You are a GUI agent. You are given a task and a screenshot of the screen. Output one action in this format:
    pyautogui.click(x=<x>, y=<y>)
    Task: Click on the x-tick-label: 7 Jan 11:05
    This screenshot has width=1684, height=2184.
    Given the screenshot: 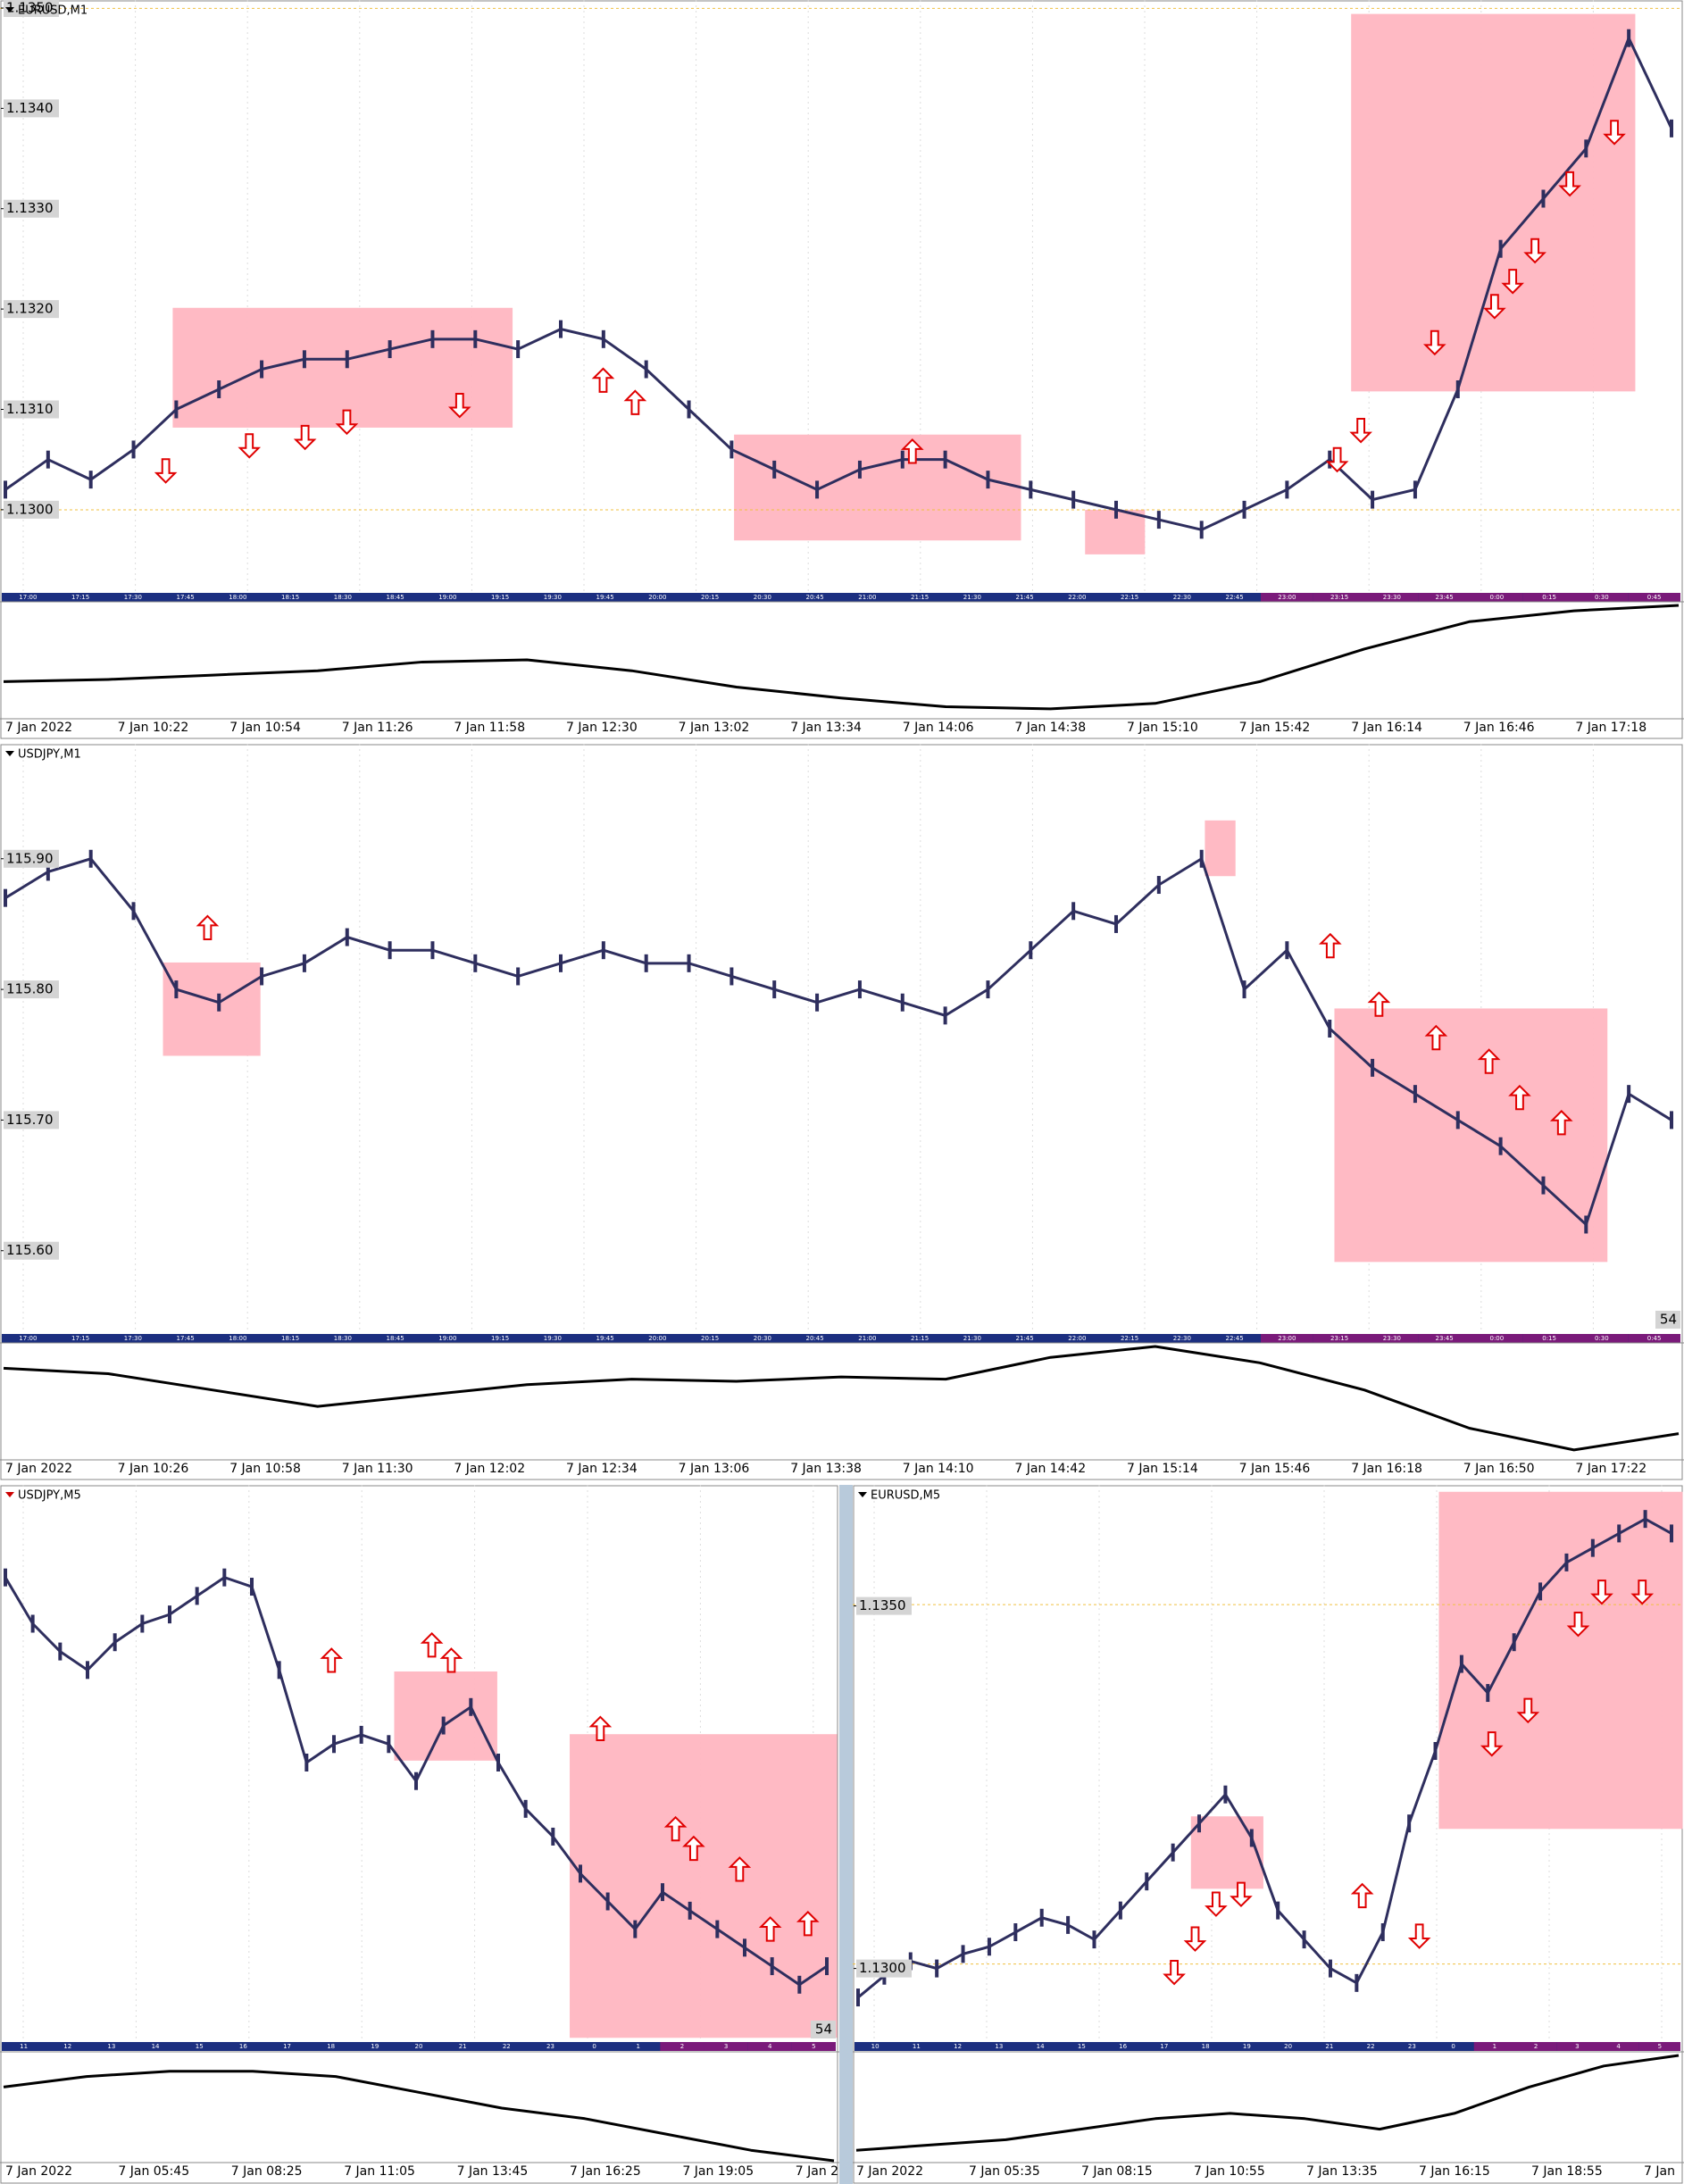 What is the action you would take?
    pyautogui.click(x=379, y=2171)
    